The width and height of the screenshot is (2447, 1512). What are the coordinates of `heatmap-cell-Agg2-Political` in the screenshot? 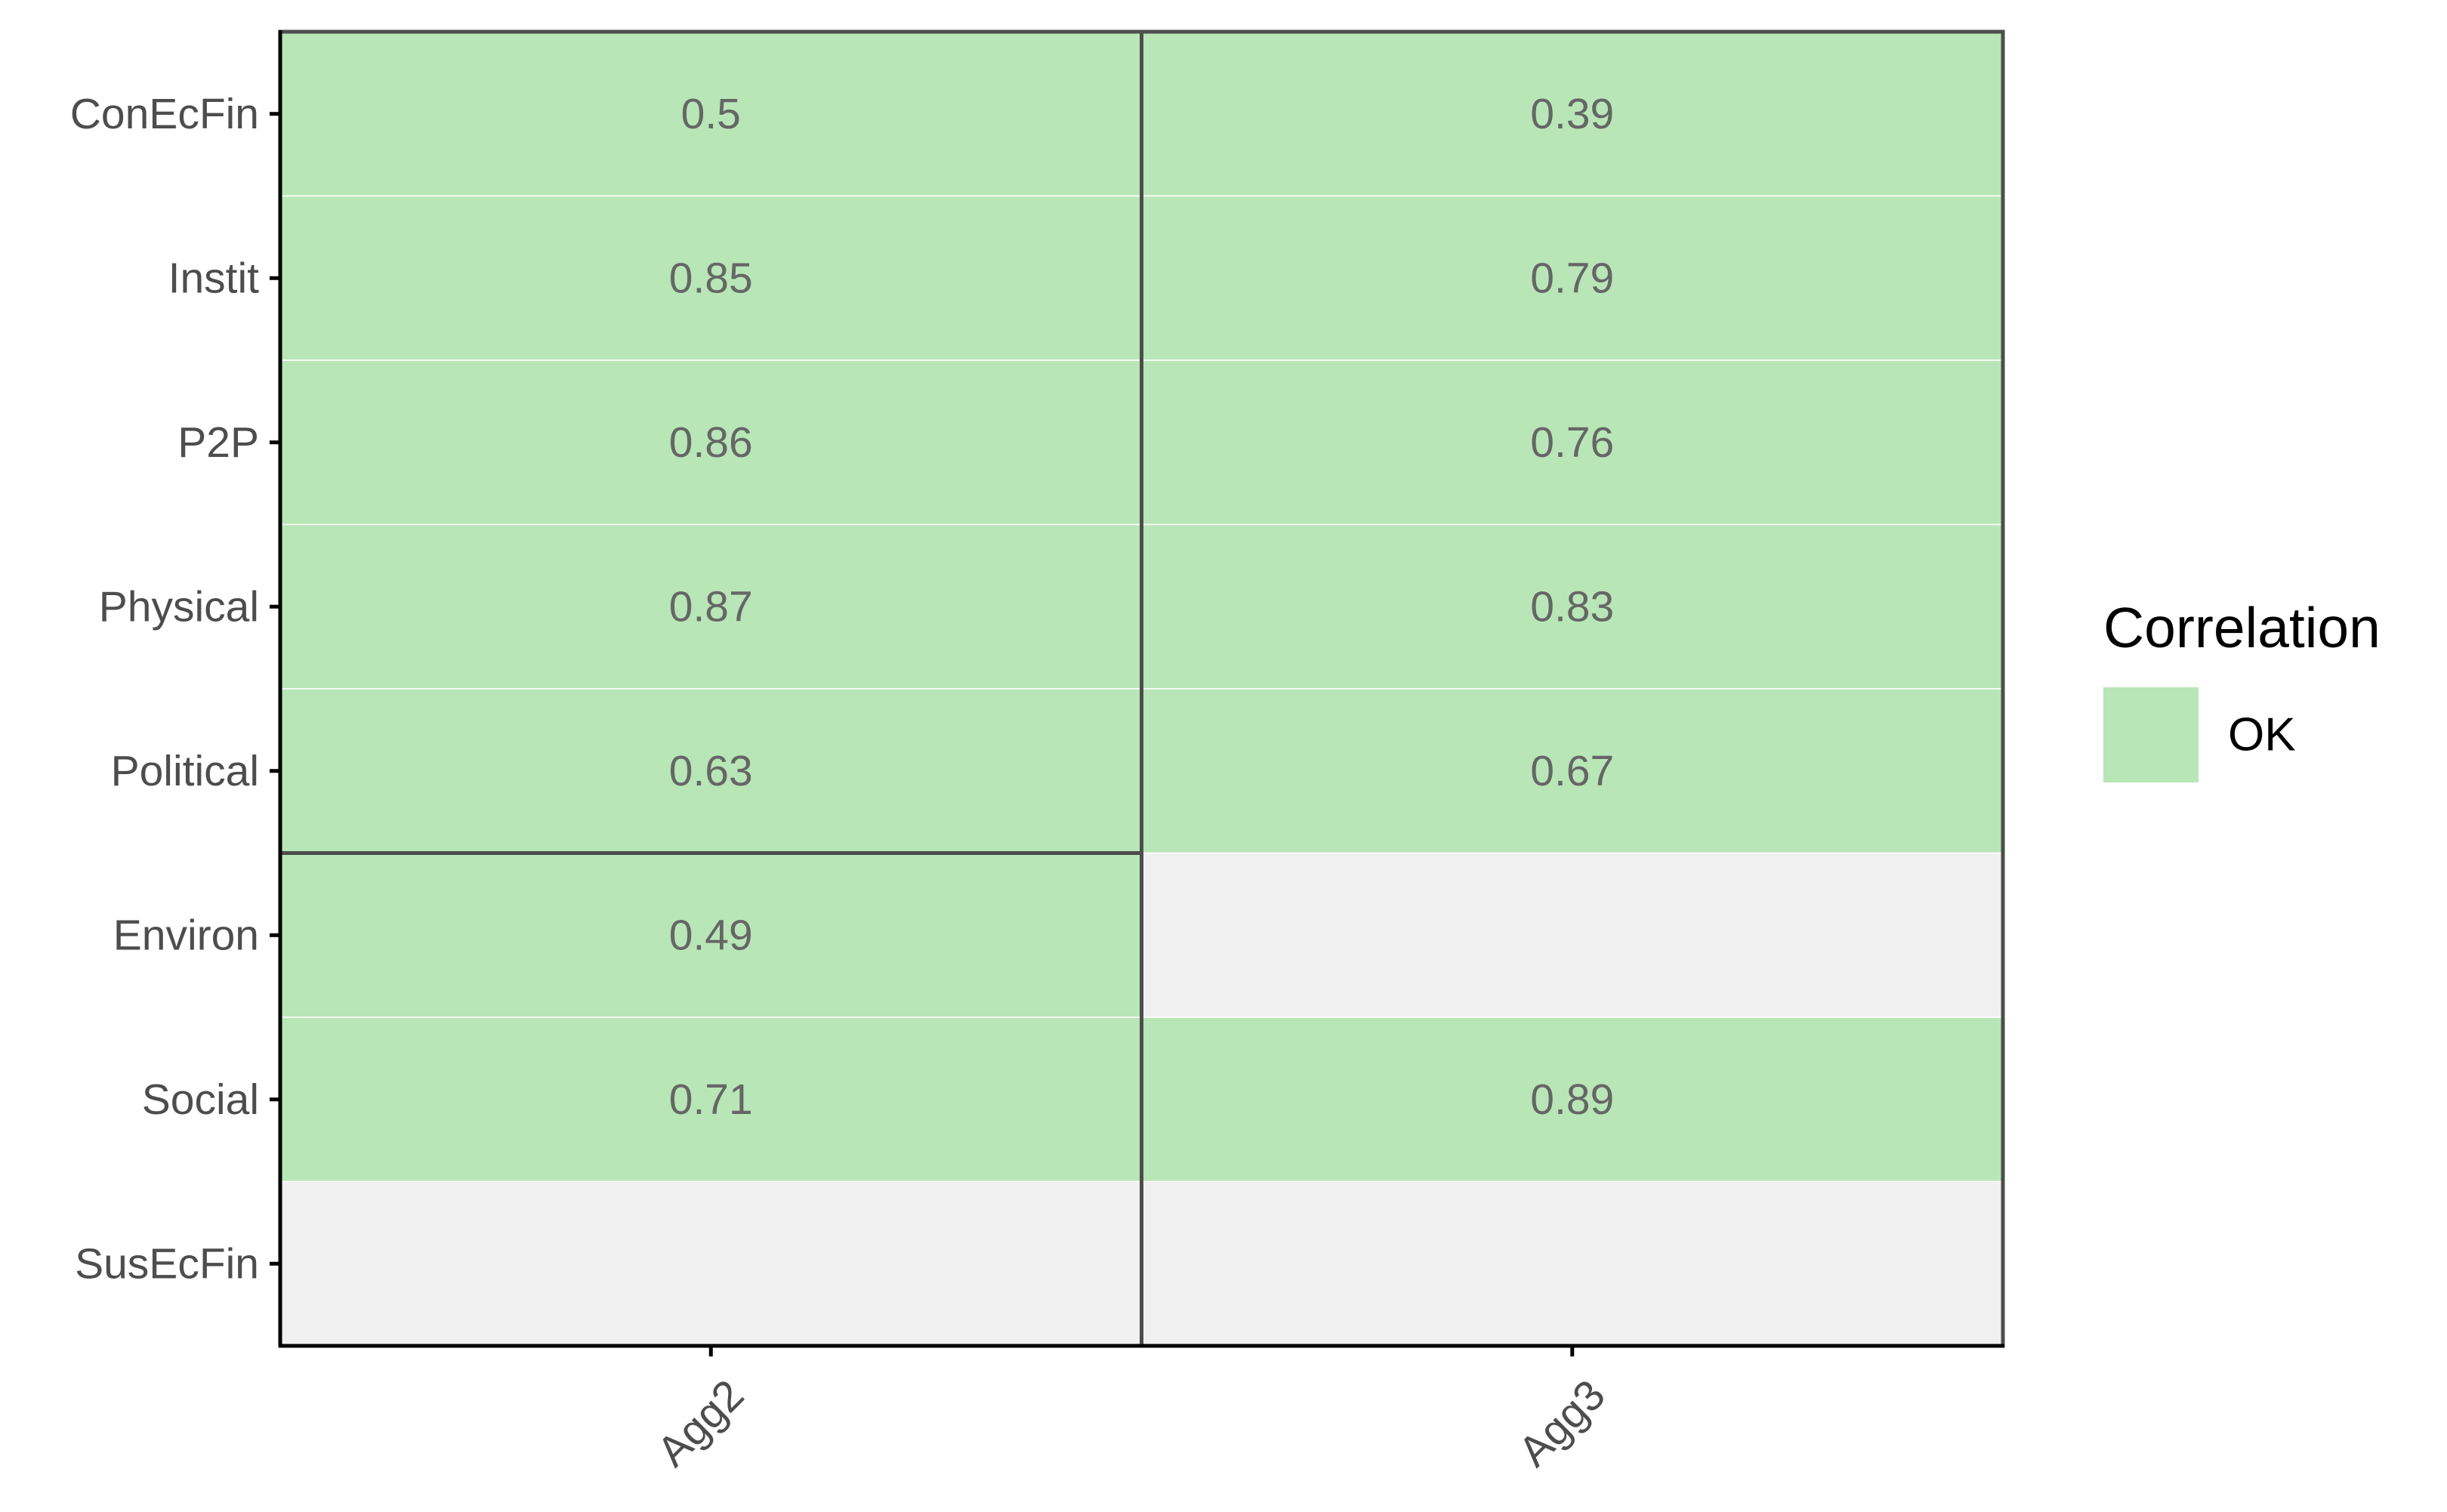 It's located at (711, 771).